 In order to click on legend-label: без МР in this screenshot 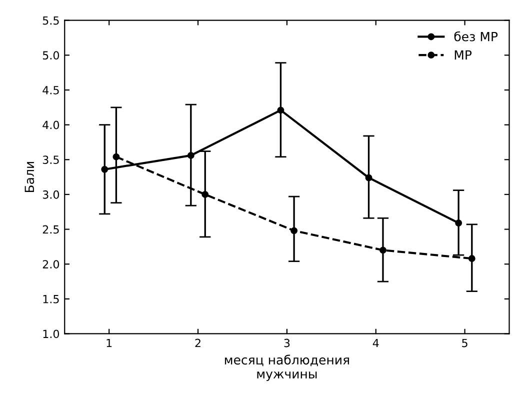, I will do `click(476, 36)`.